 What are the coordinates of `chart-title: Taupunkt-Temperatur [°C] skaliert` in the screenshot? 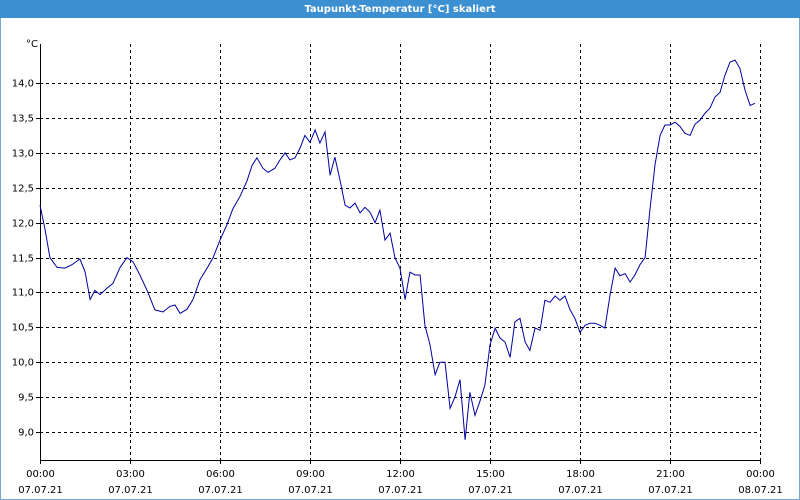 It's located at (399, 9).